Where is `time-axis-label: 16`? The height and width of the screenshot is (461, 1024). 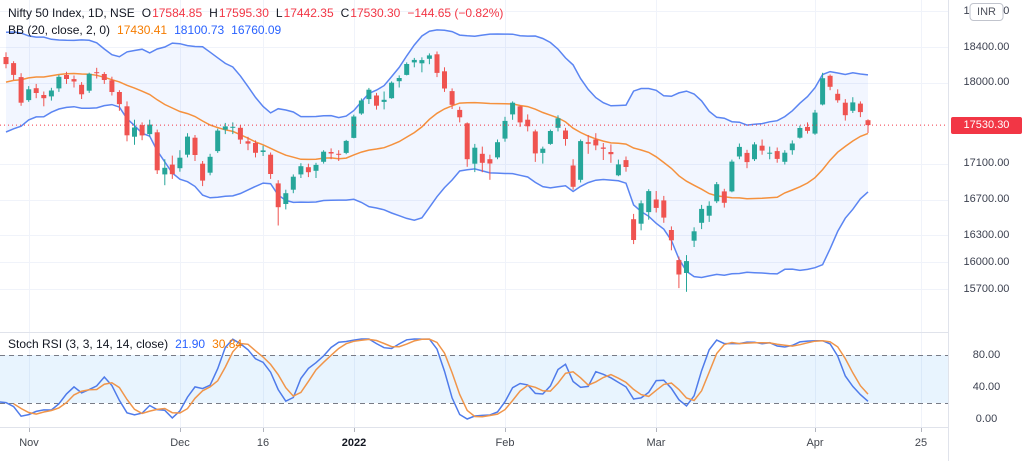
time-axis-label: 16 is located at coordinates (263, 443).